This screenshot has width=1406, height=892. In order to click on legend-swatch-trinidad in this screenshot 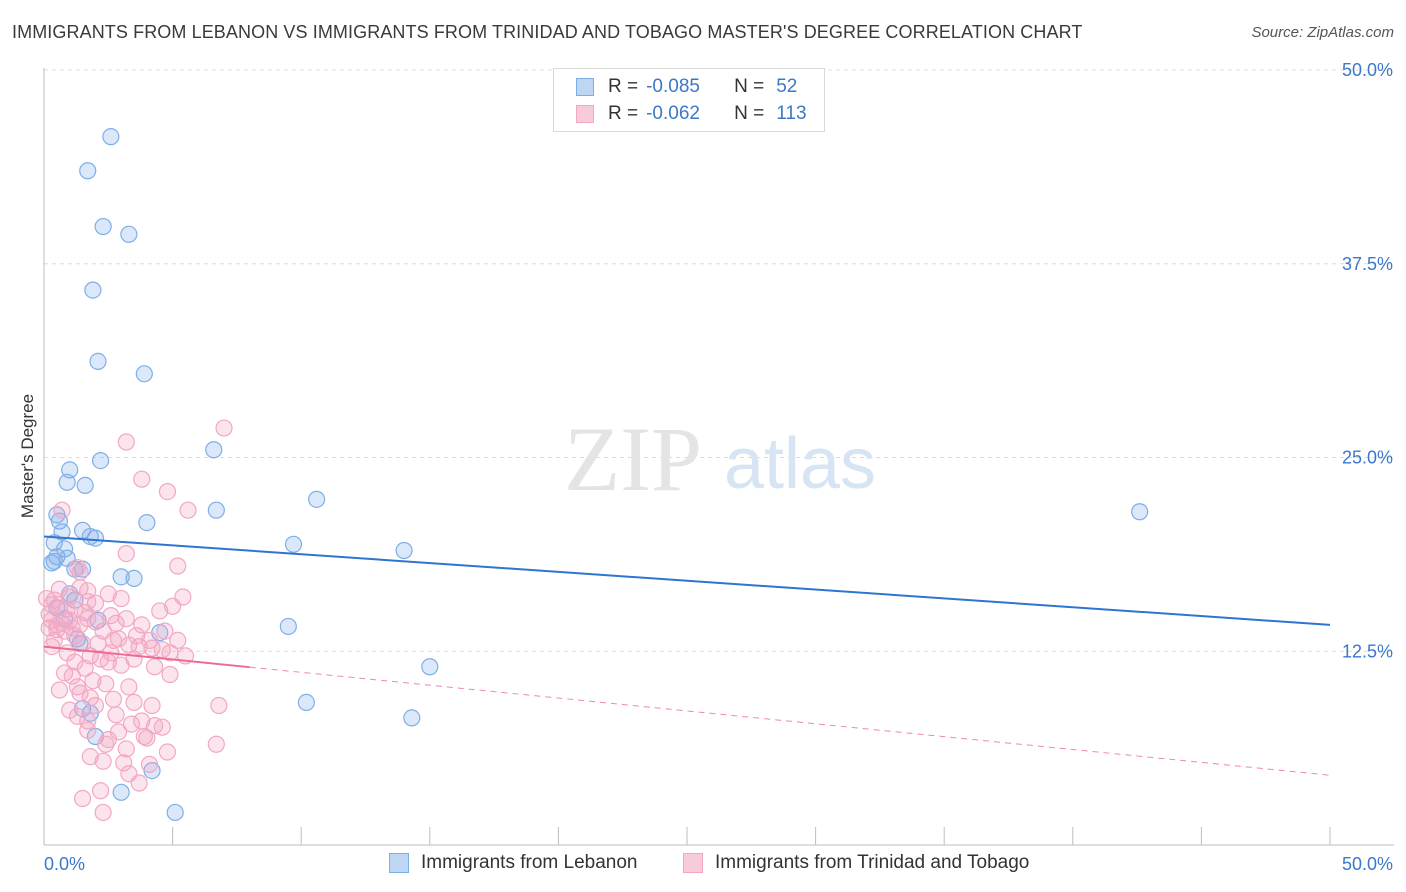, I will do `click(585, 114)`.